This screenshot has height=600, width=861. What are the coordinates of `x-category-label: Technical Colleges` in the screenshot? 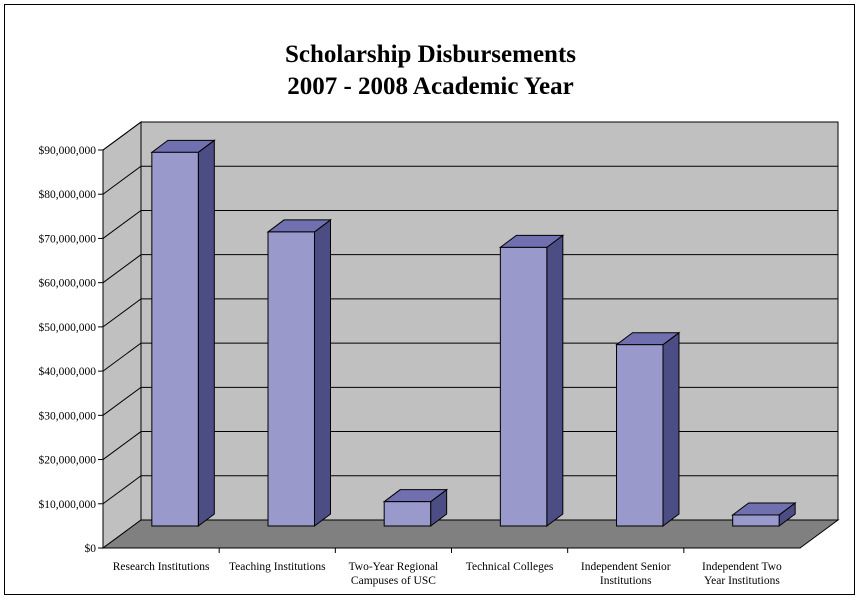 It's located at (510, 567).